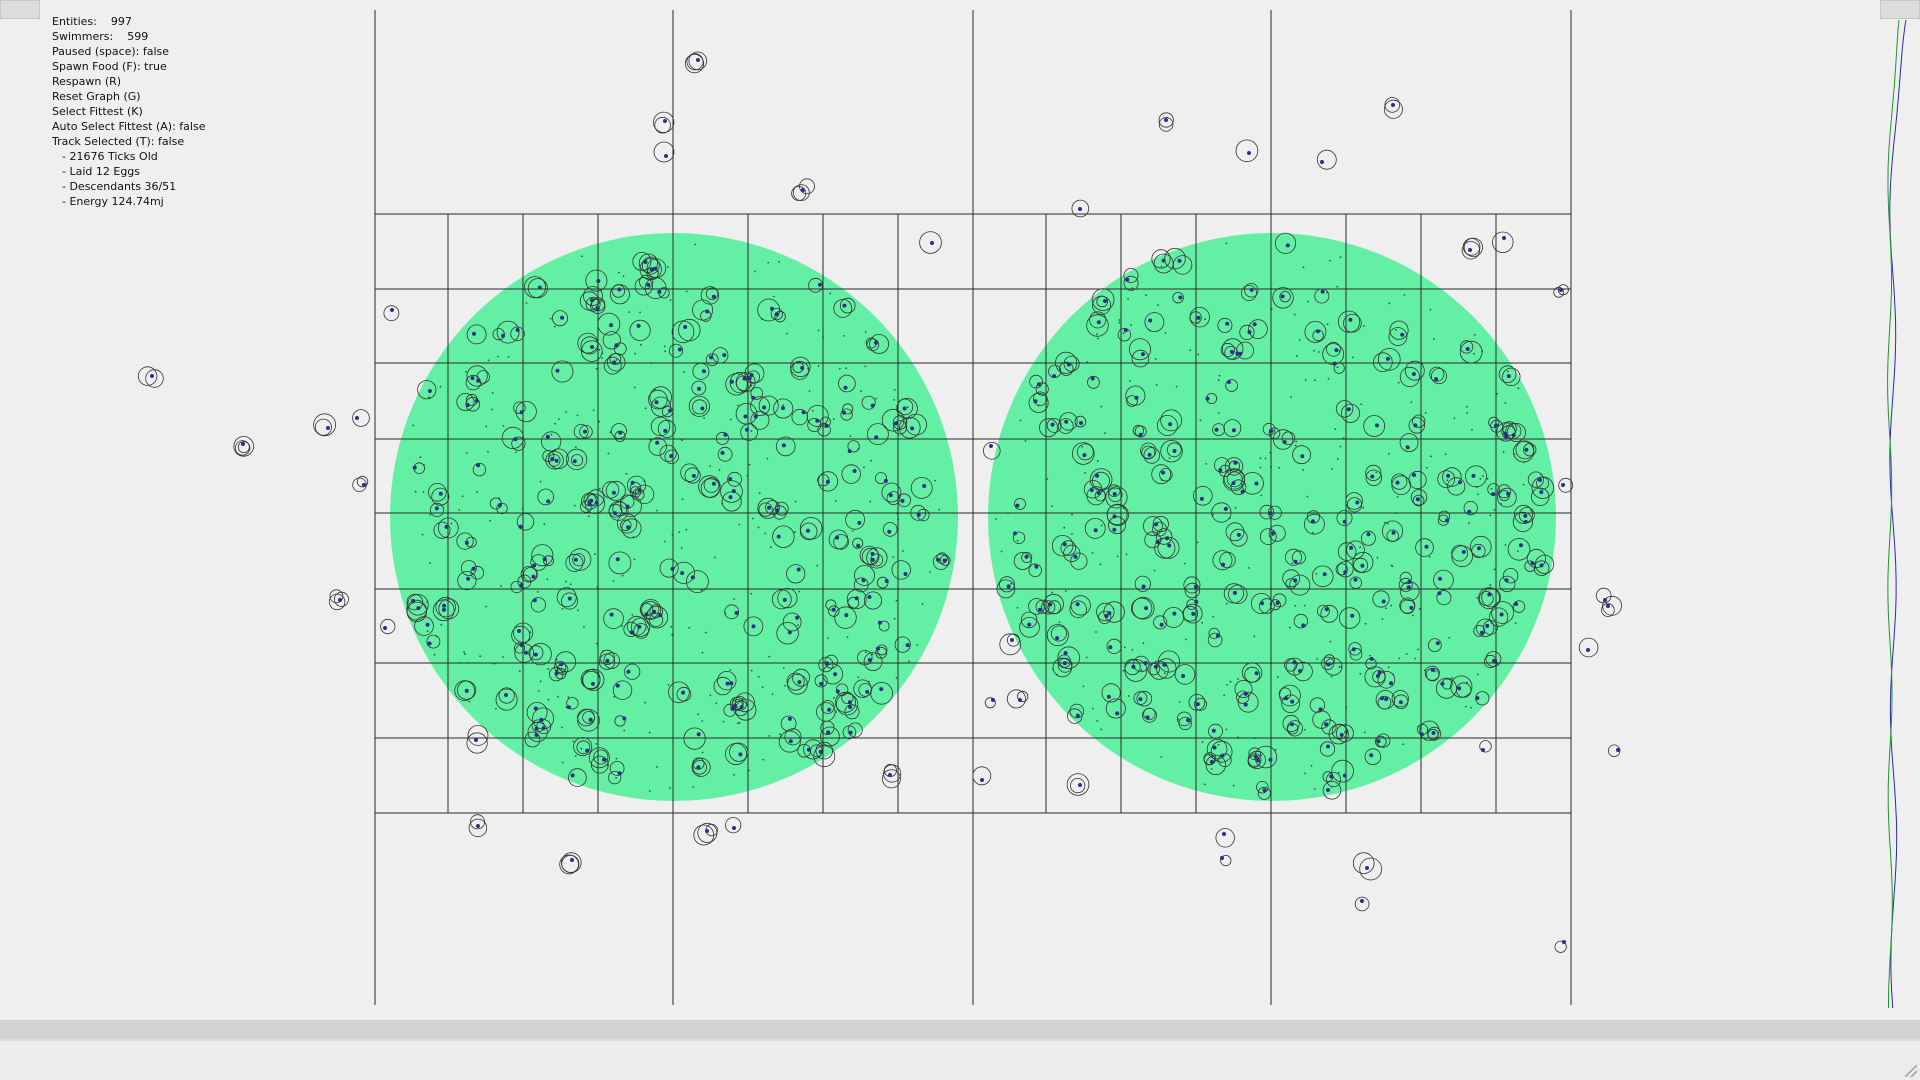 This screenshot has width=1920, height=1080. I want to click on track-selected-status: Track Selected (T): false, so click(128, 141).